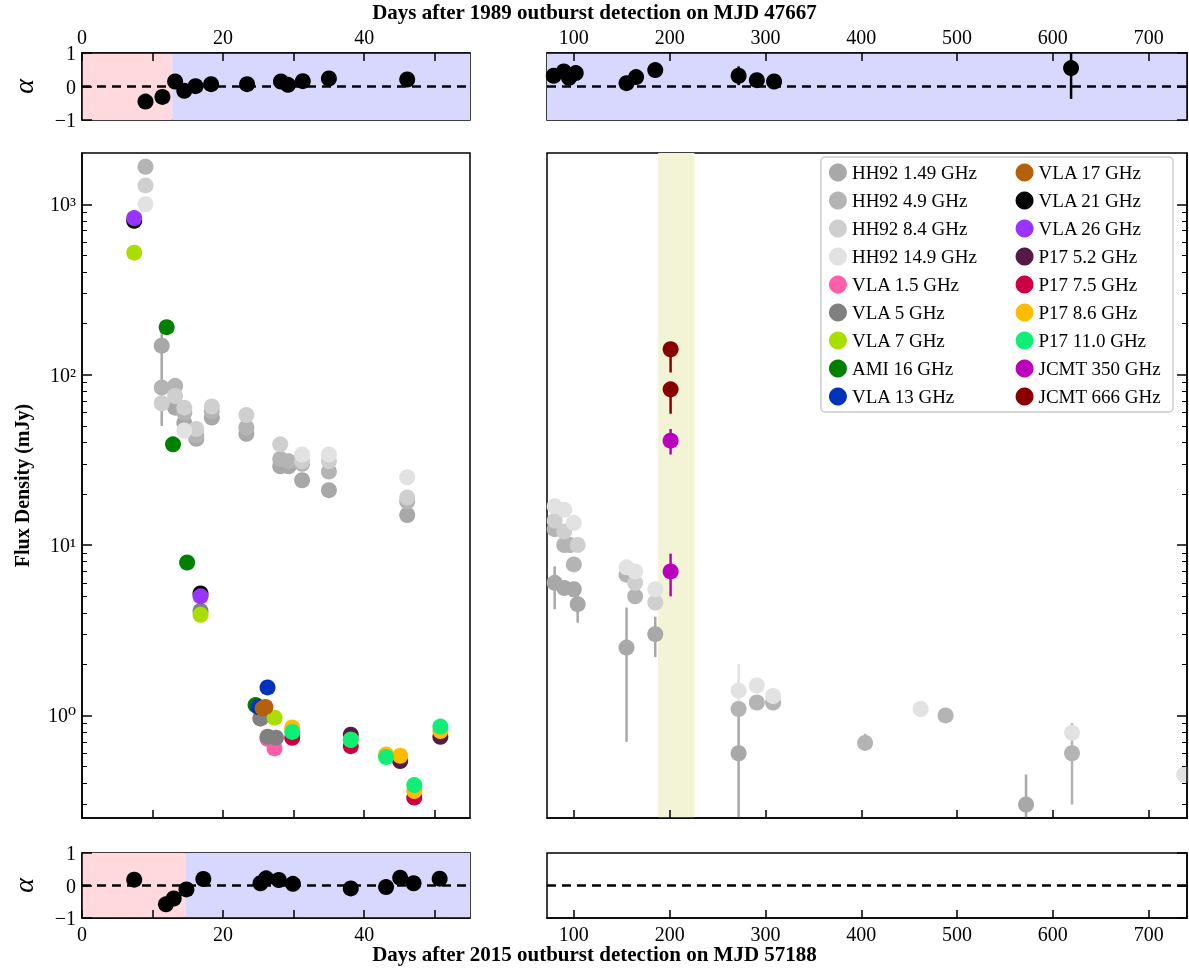  Describe the element at coordinates (909, 228) in the screenshot. I see `legend-label: HH92 8.4 GHz` at that location.